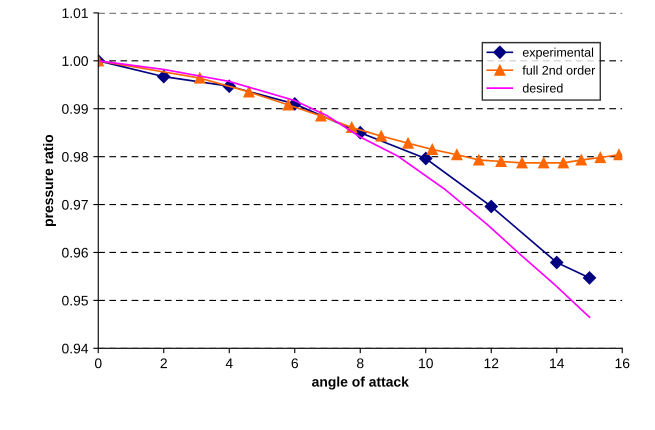 The height and width of the screenshot is (430, 655). Describe the element at coordinates (75, 157) in the screenshot. I see `y-tick-label: 0.98` at that location.